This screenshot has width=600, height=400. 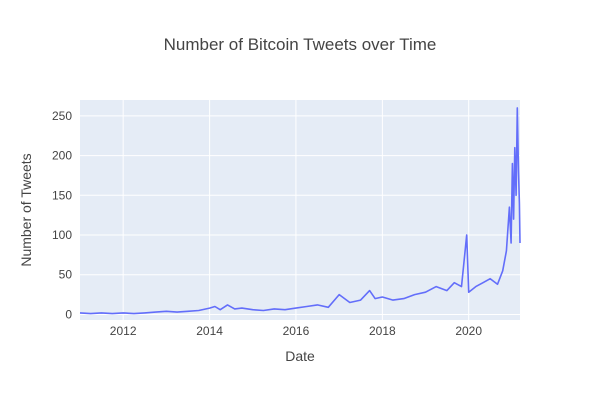 What do you see at coordinates (62, 195) in the screenshot?
I see `y-tick-label: 150` at bounding box center [62, 195].